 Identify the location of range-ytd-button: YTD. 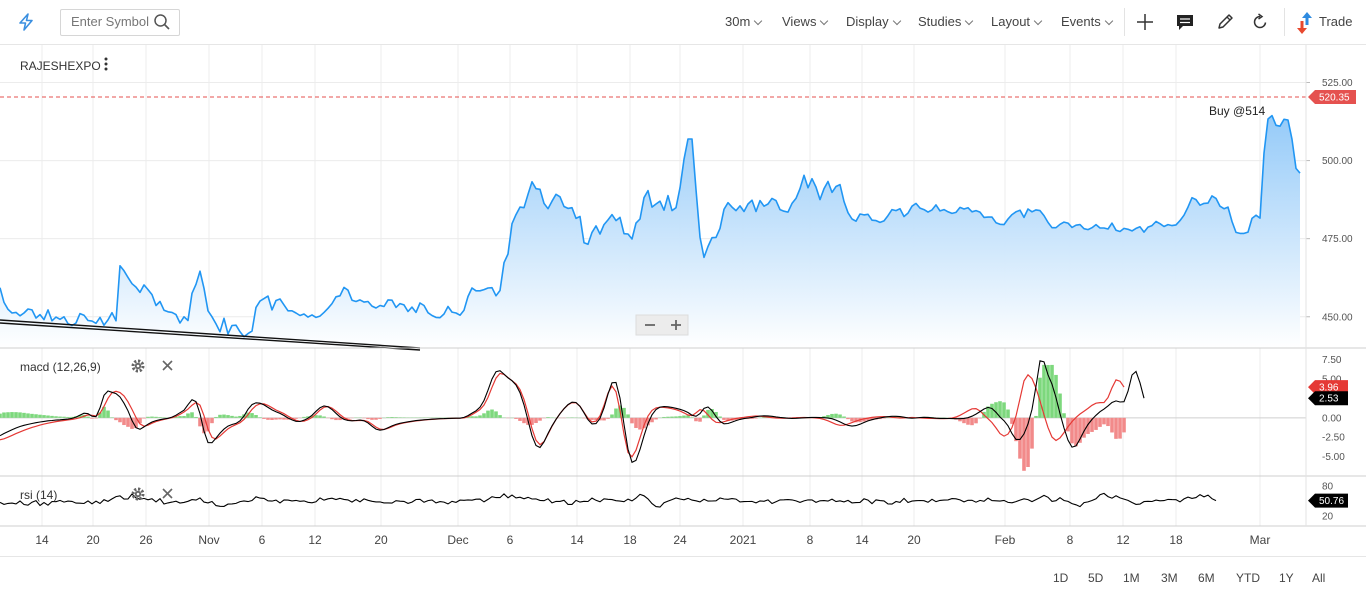
(1248, 578).